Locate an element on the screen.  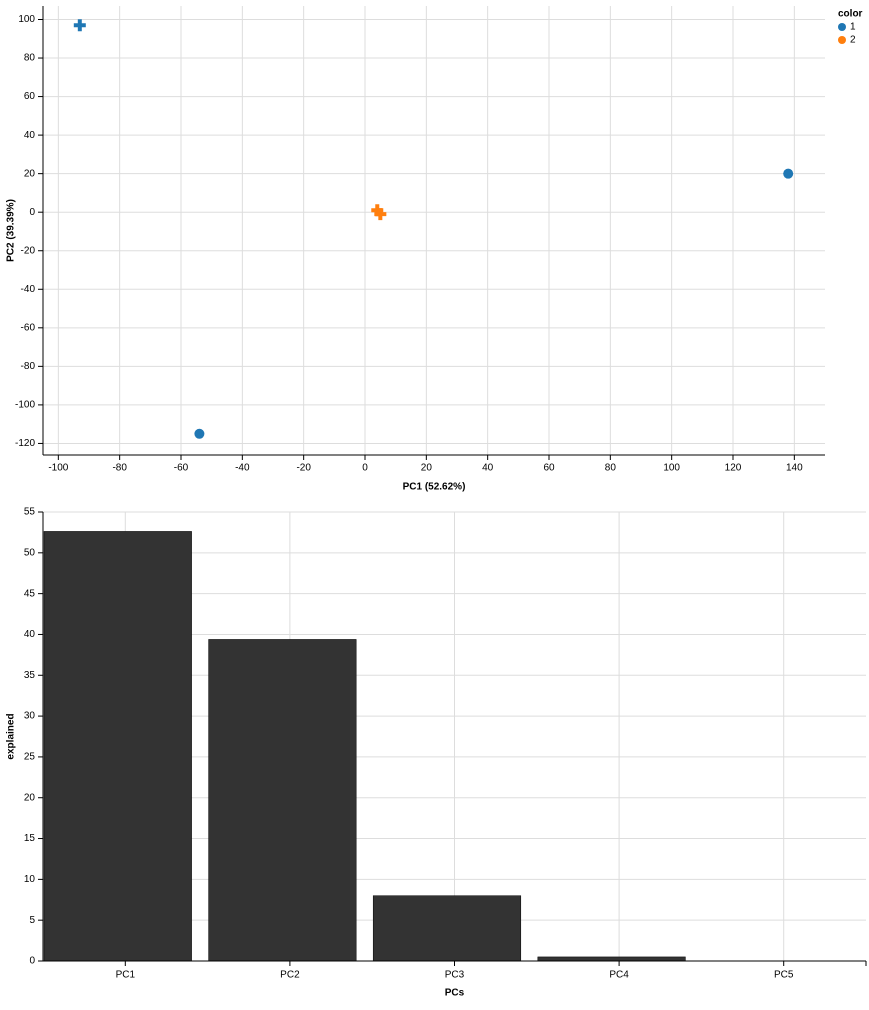
x-axis-title: PCs is located at coordinates (455, 993).